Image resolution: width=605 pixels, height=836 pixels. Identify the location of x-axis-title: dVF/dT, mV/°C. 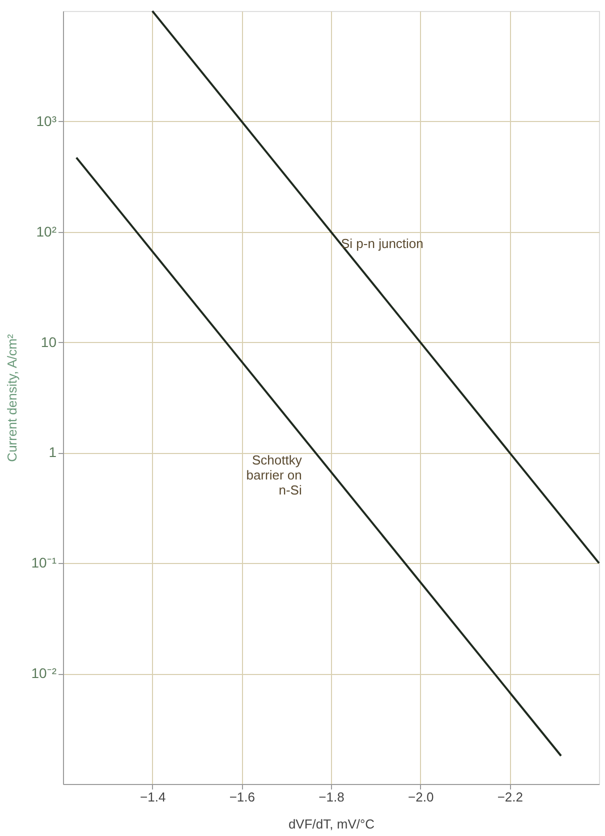
(331, 824).